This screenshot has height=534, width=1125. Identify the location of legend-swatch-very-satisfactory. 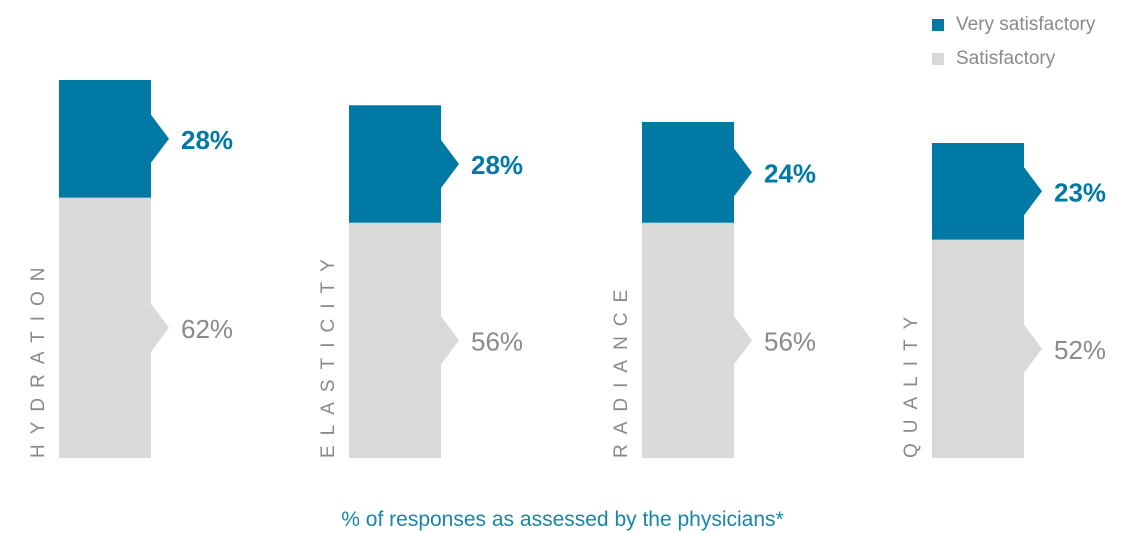
(938, 25).